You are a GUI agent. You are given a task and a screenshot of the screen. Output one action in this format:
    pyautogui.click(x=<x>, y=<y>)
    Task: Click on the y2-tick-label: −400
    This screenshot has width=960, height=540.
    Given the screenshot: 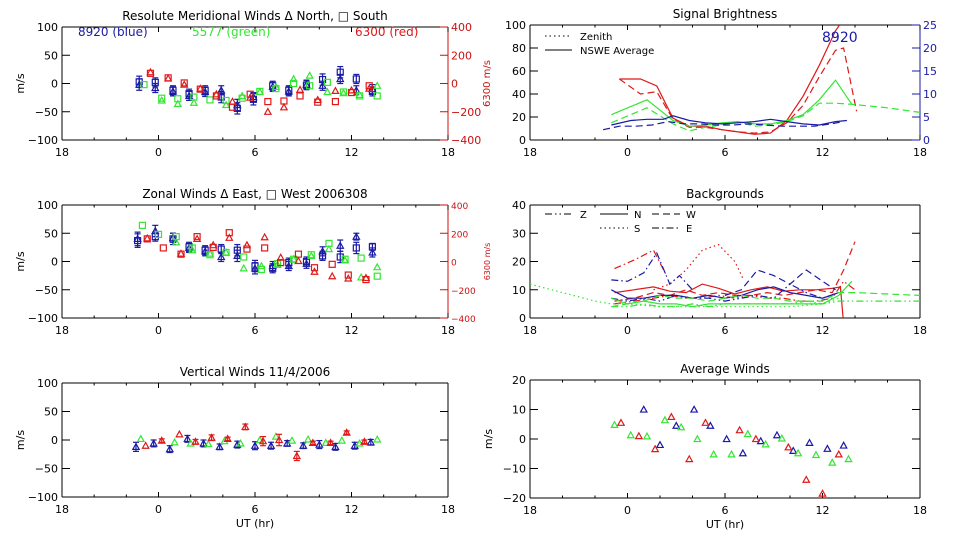 What is the action you would take?
    pyautogui.click(x=463, y=320)
    